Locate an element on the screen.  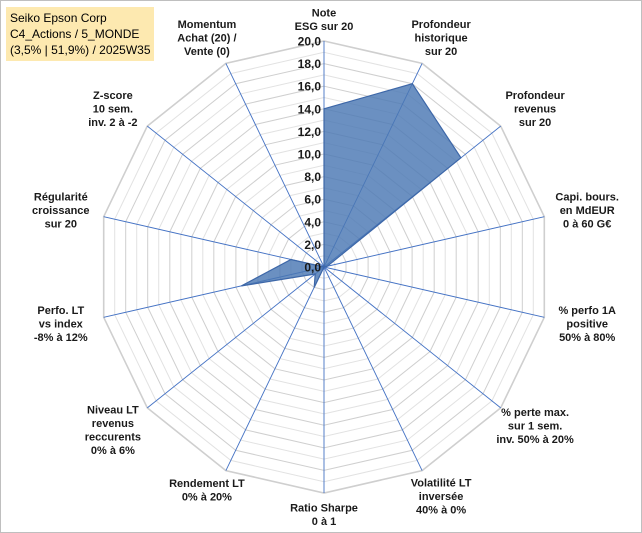
axis-label-line: 10 sem. is located at coordinates (113, 109).